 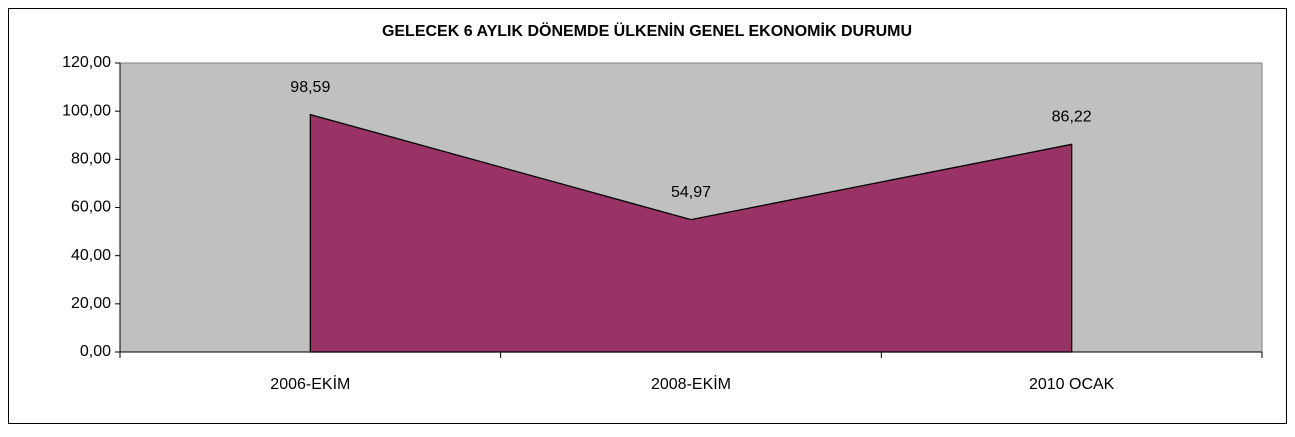 What do you see at coordinates (310, 87) in the screenshot?
I see `value-label: 98,59` at bounding box center [310, 87].